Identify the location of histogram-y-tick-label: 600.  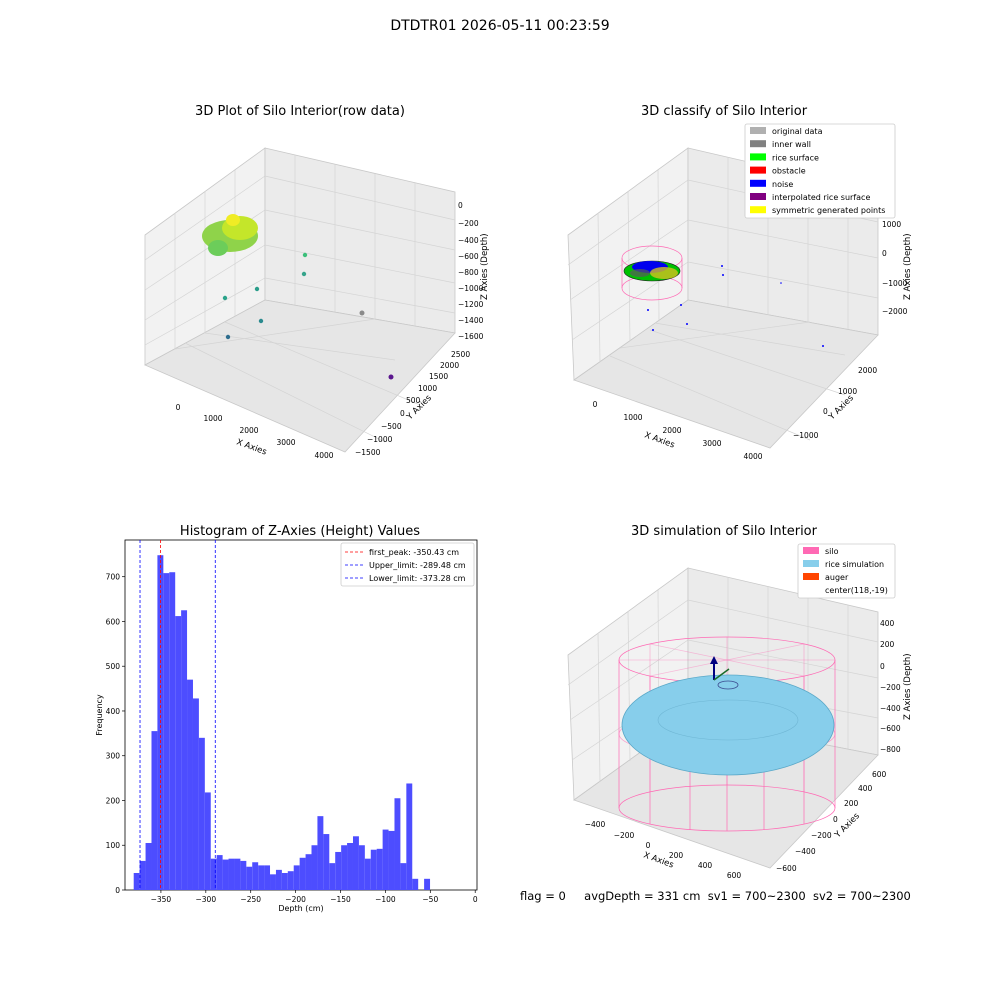
(113, 621).